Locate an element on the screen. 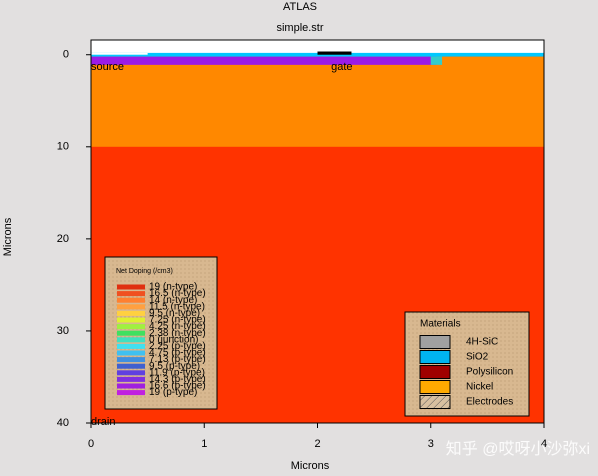 The image size is (598, 476). y-tick-label: 30 is located at coordinates (63, 331).